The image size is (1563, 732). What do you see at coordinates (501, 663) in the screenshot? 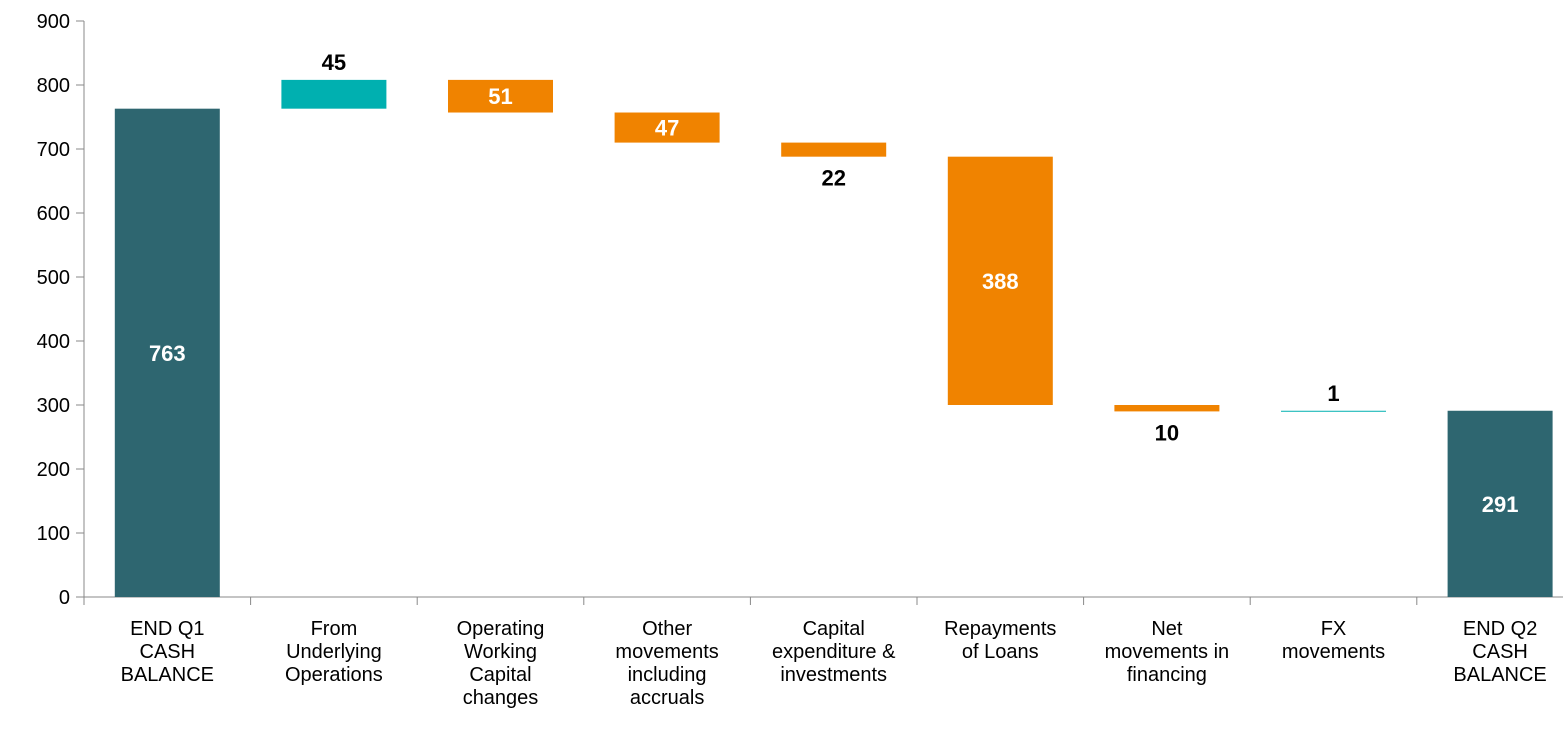
I see `x-tick-label: Operating Working Capital changes` at bounding box center [501, 663].